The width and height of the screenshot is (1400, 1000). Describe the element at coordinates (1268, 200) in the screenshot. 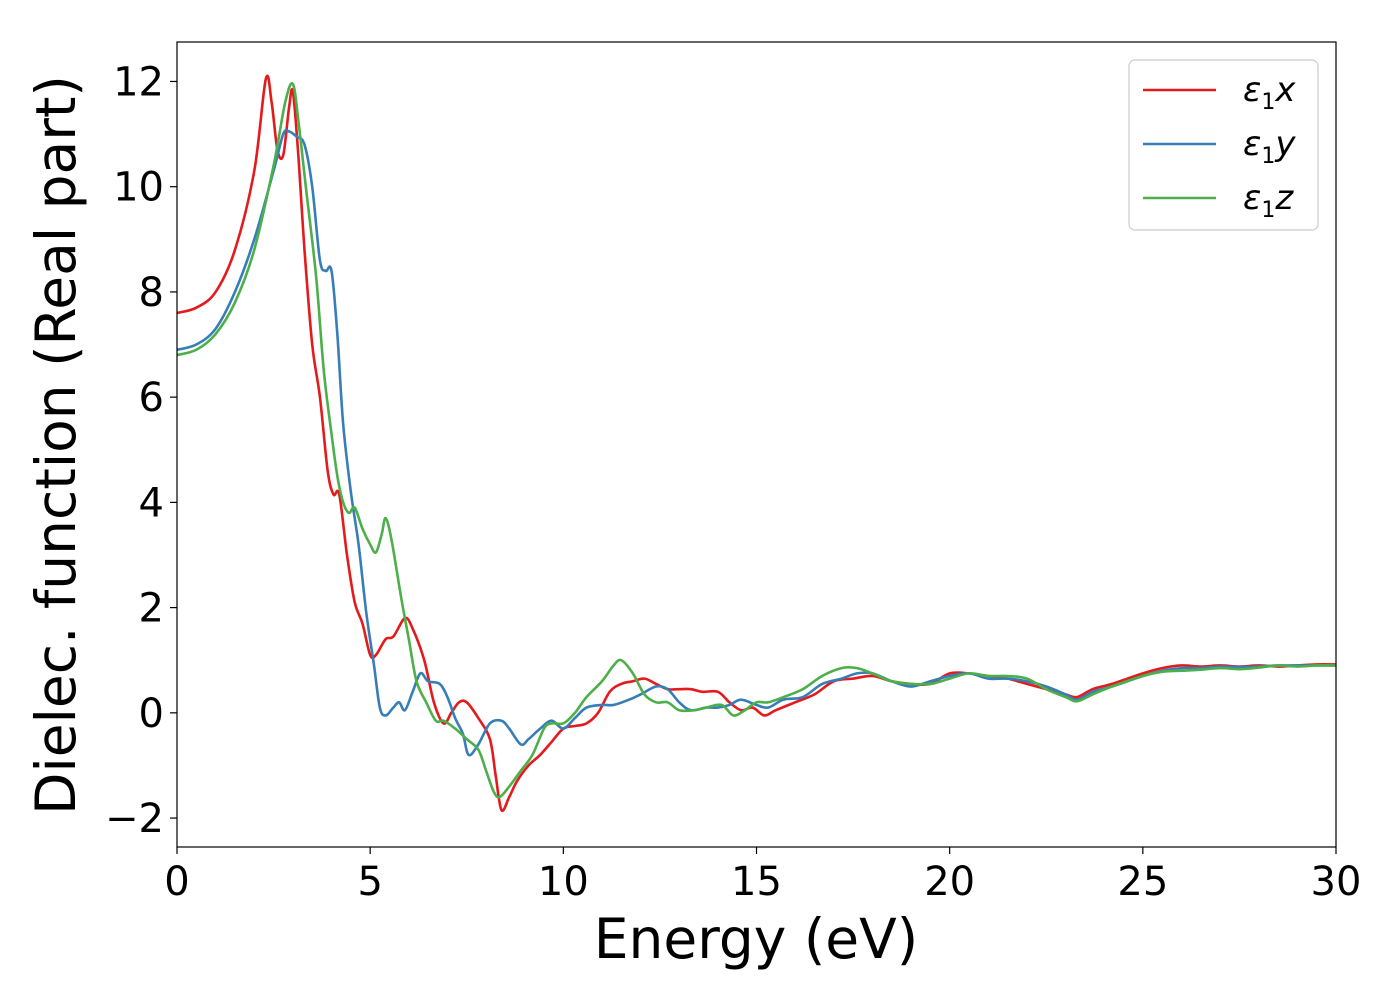

I see `legend-label-z: ε1z` at that location.